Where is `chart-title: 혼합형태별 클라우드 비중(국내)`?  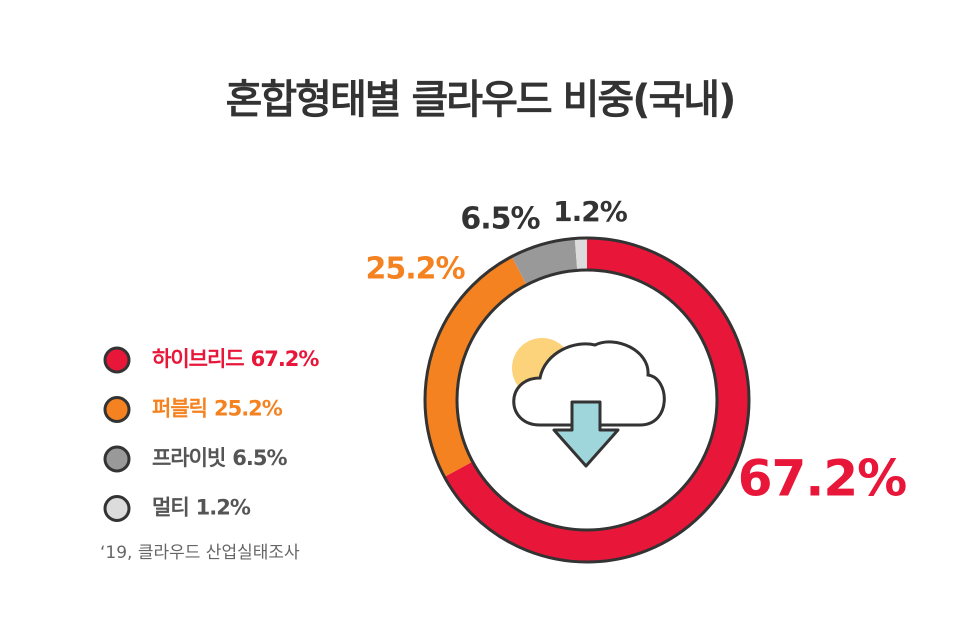 chart-title: 혼합형태별 클라우드 비중(국내) is located at coordinates (480, 100).